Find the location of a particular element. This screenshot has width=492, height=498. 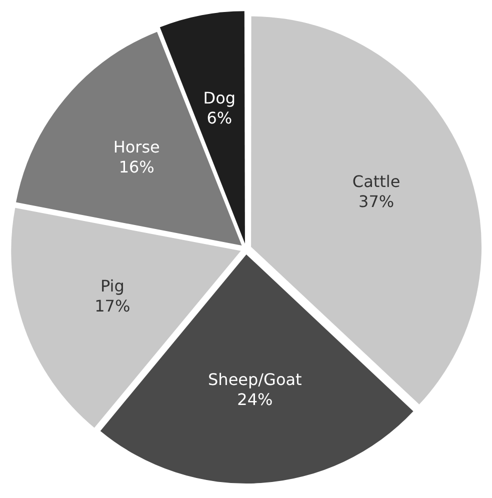

slice-label: Dog is located at coordinates (219, 98).